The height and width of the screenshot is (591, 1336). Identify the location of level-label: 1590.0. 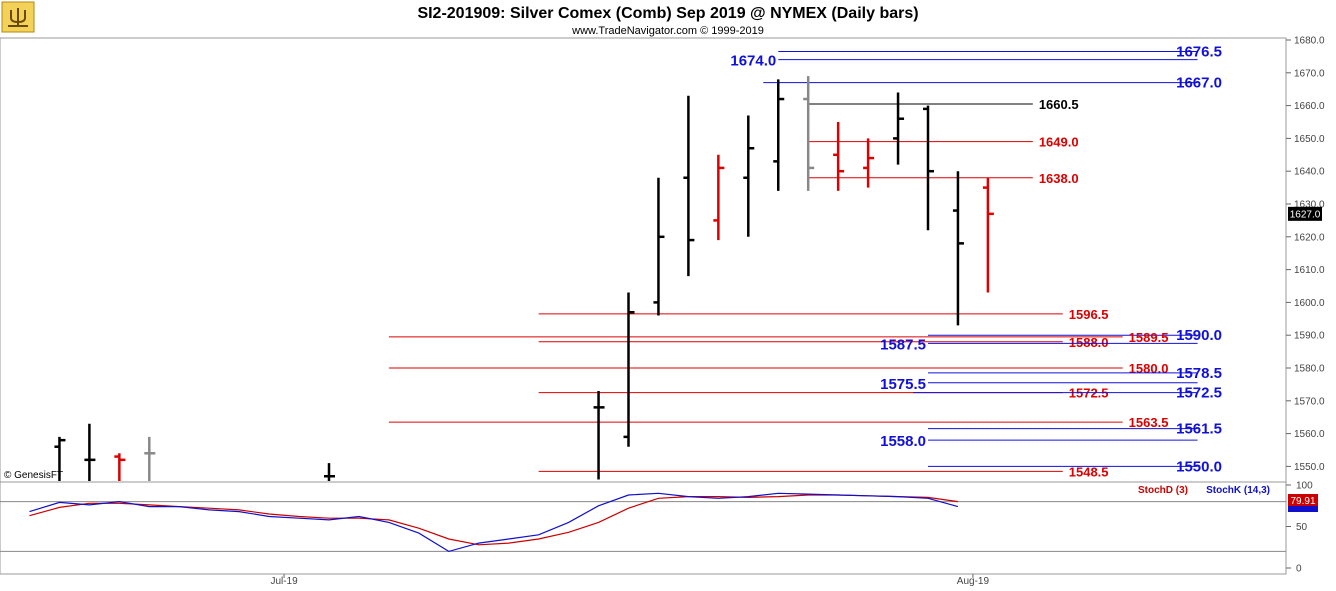
(1199, 335).